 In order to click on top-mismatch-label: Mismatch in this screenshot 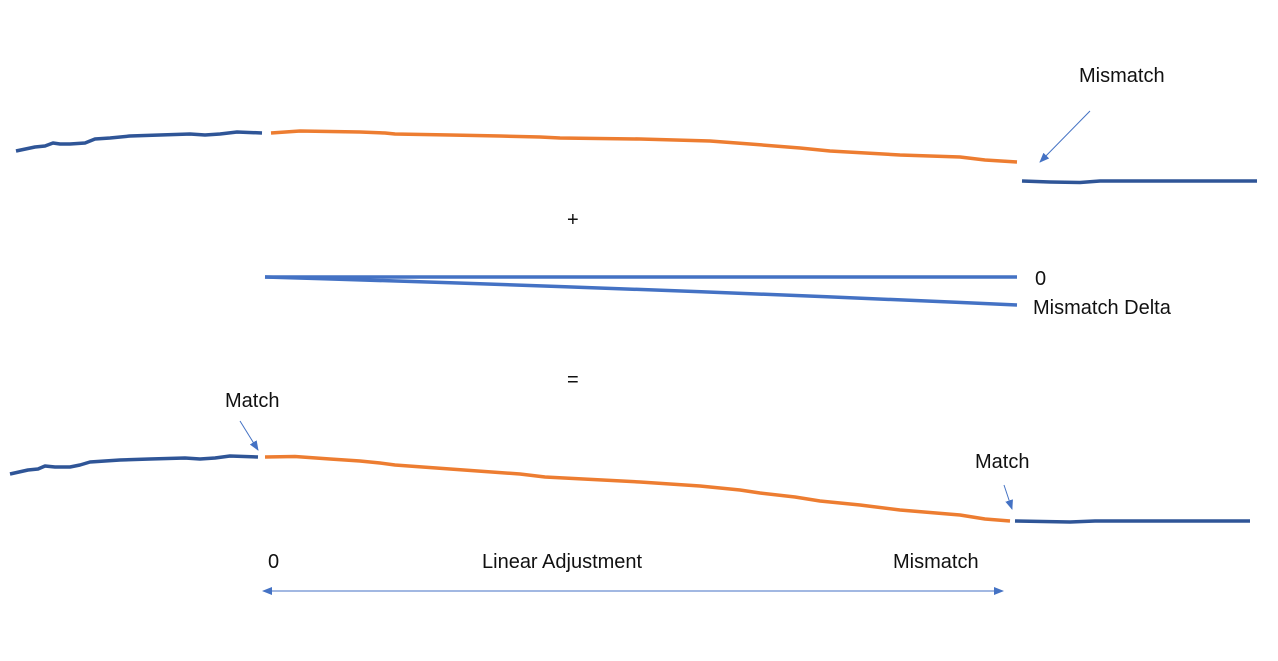, I will do `click(1122, 76)`.